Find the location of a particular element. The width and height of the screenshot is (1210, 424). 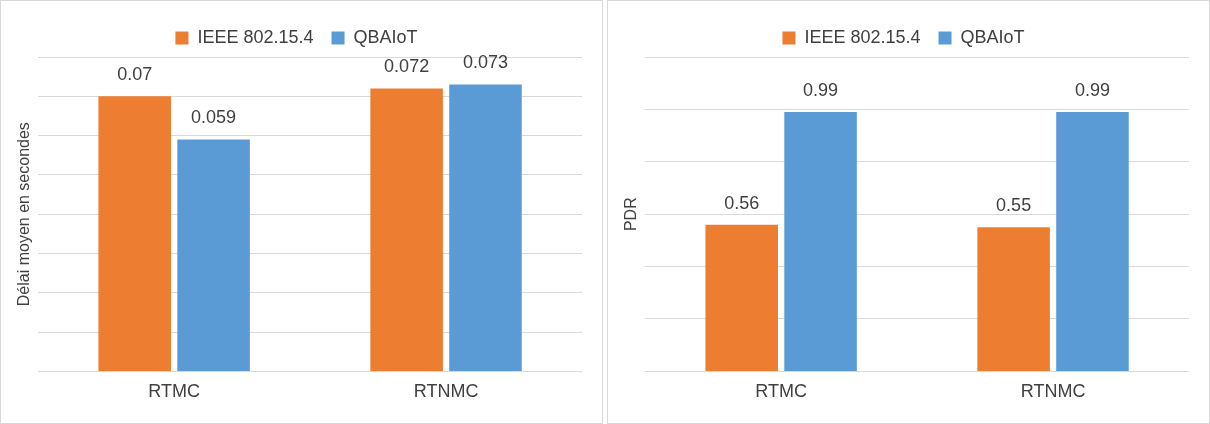

y-axis-title: Délai moyen en secondes is located at coordinates (24, 214).